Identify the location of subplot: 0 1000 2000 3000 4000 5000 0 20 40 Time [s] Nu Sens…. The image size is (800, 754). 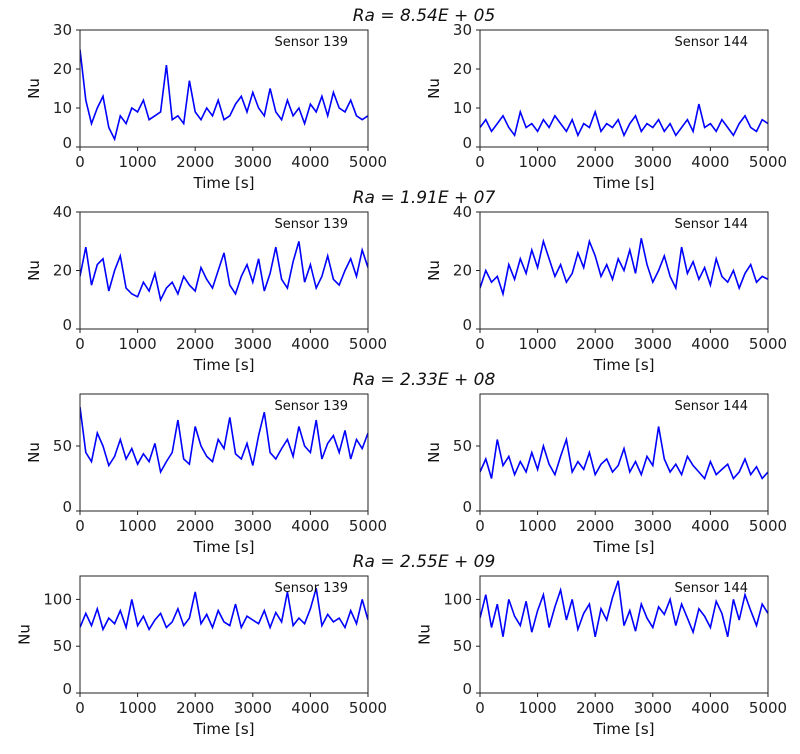
(206, 288).